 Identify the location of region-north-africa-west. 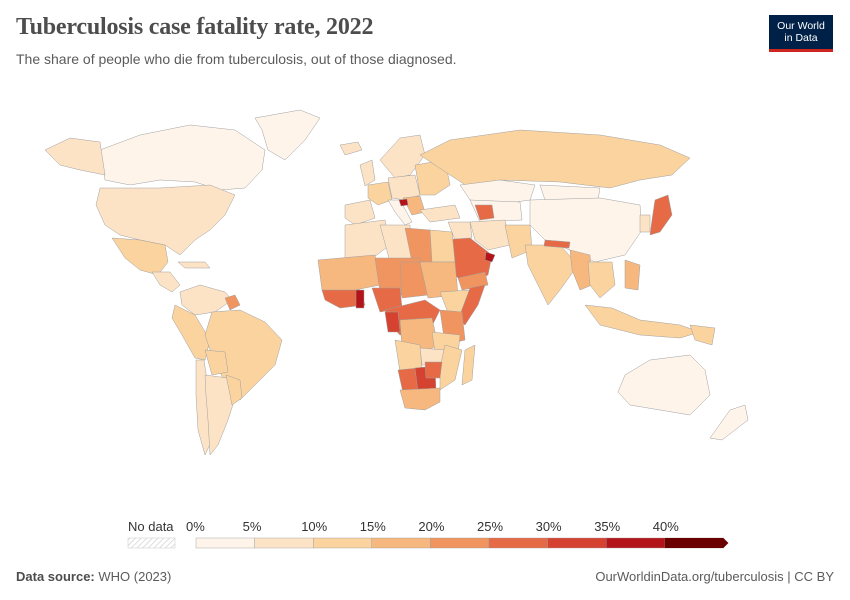
(367, 240).